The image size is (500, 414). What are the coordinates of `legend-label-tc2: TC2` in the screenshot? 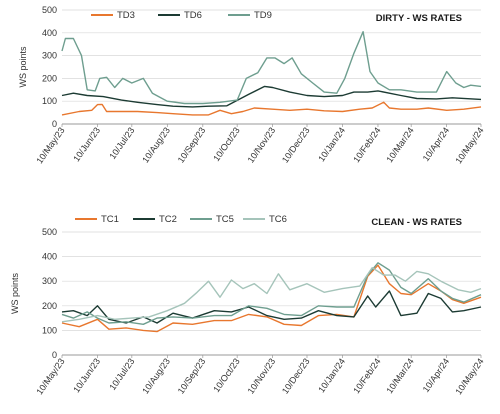 It's located at (168, 219).